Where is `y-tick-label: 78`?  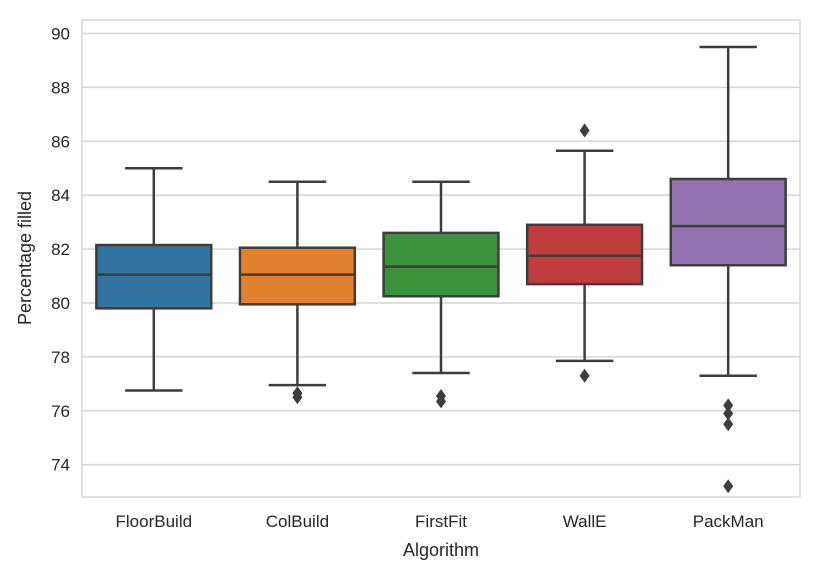
y-tick-label: 78 is located at coordinates (60, 357).